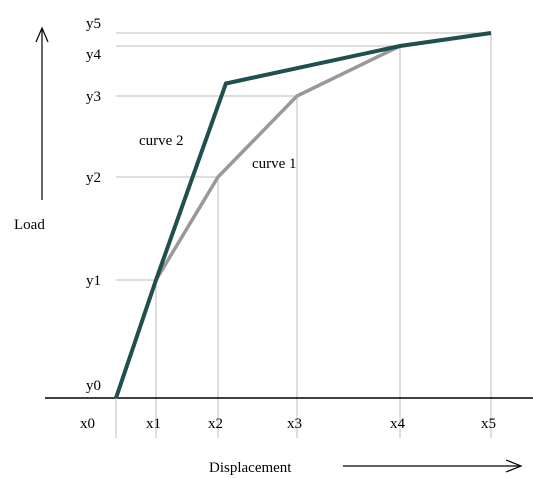 This screenshot has width=533, height=478. What do you see at coordinates (93, 178) in the screenshot?
I see `y-tick-label-y2: y2` at bounding box center [93, 178].